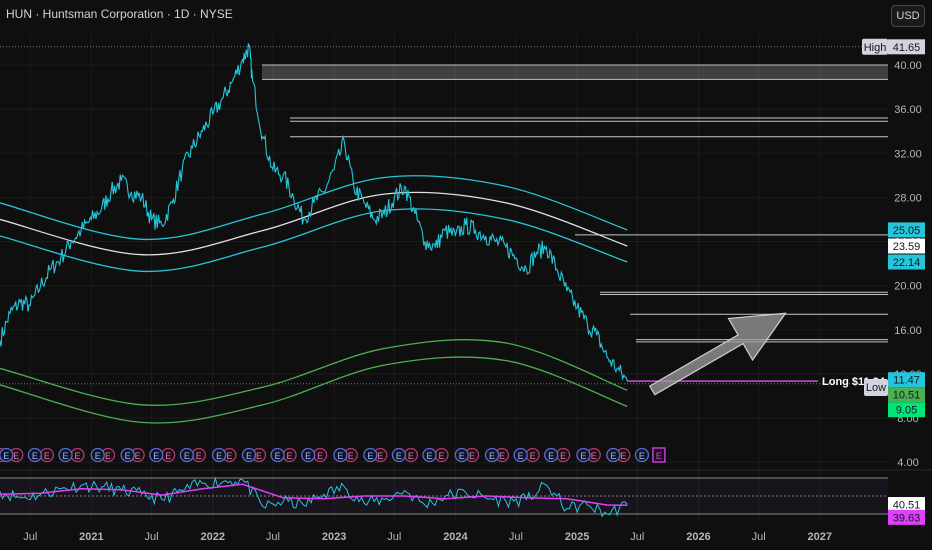 This screenshot has width=932, height=550. I want to click on price-value-label: 41.65, so click(907, 48).